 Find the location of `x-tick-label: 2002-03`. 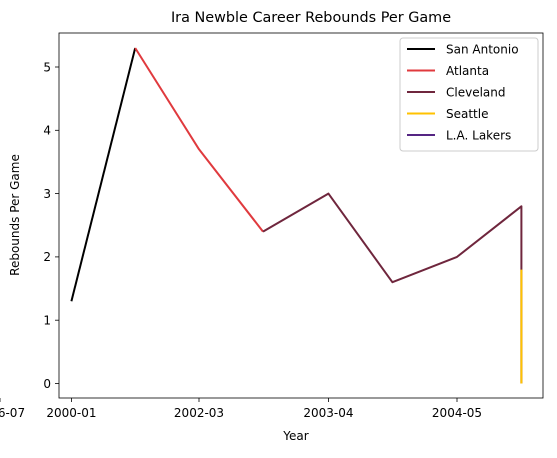

x-tick-label: 2002-03 is located at coordinates (199, 413).